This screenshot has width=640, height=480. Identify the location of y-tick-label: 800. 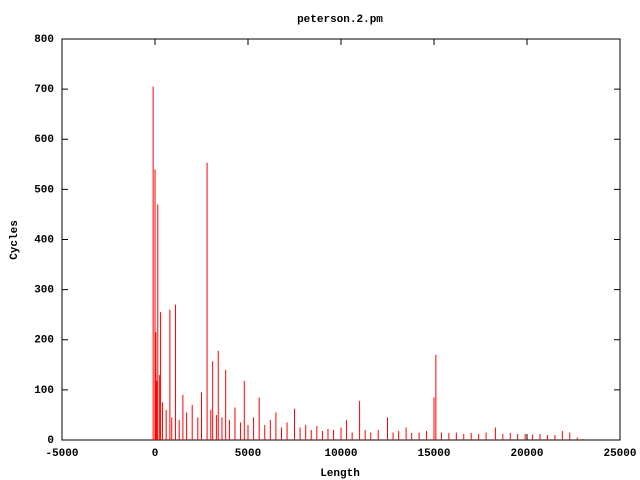
(44, 40).